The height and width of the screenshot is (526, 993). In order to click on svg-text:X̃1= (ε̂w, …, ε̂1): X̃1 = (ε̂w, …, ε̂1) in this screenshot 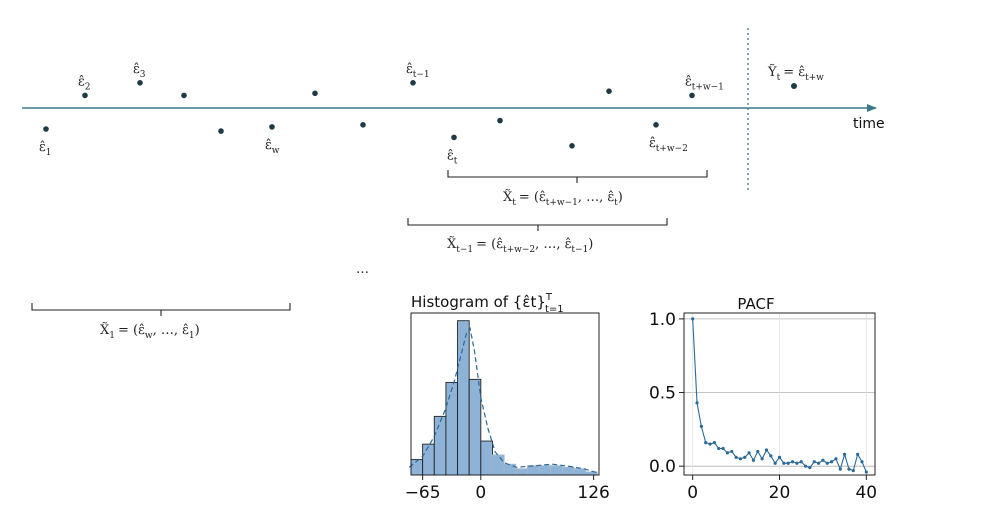, I will do `click(150, 331)`.